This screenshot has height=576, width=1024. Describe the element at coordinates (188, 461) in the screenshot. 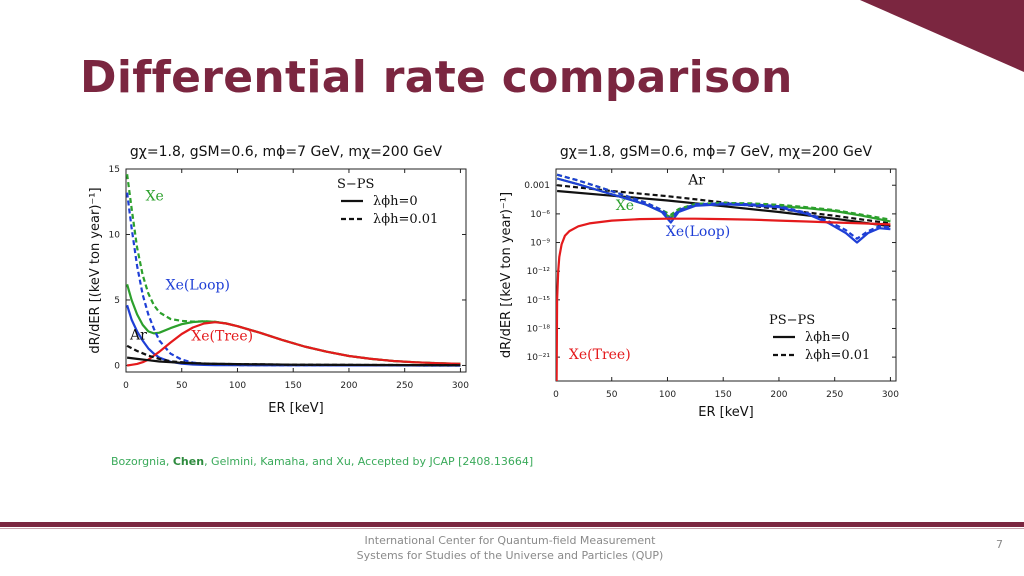

I see `citation-author-highlight: Chen` at that location.